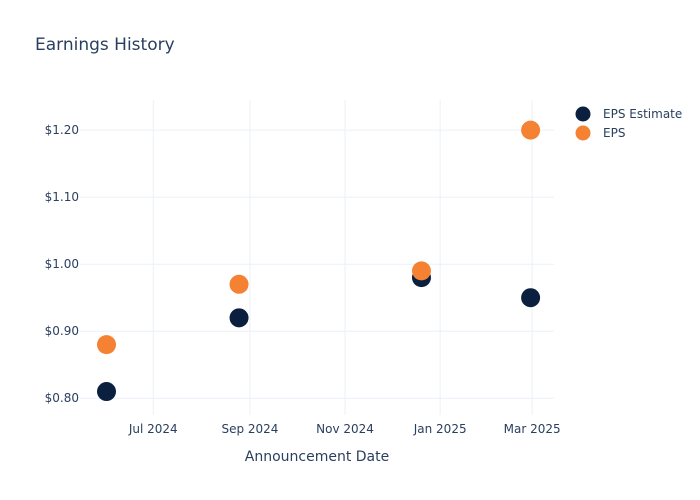  What do you see at coordinates (317, 457) in the screenshot?
I see `x-axis-title: Announcement Date` at bounding box center [317, 457].